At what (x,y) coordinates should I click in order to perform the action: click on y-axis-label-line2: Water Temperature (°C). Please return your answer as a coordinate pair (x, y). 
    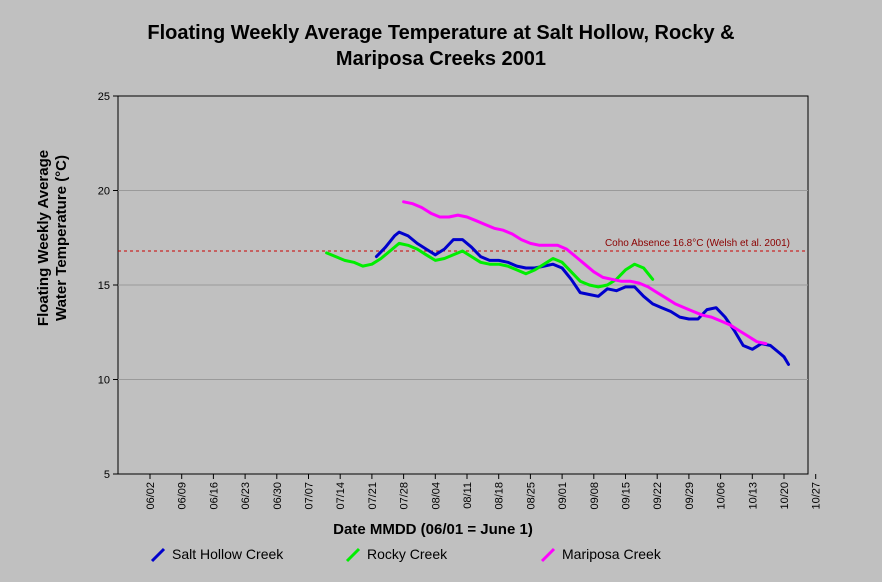
    Looking at the image, I should click on (61, 238).